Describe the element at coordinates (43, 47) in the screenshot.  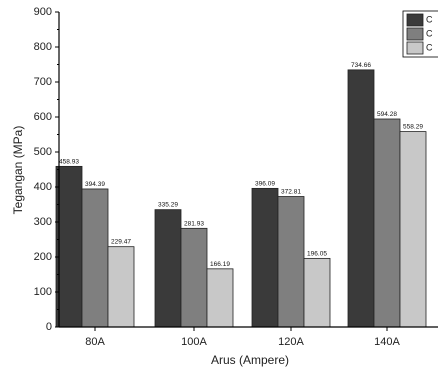
I see `y-tick-label: 800` at that location.